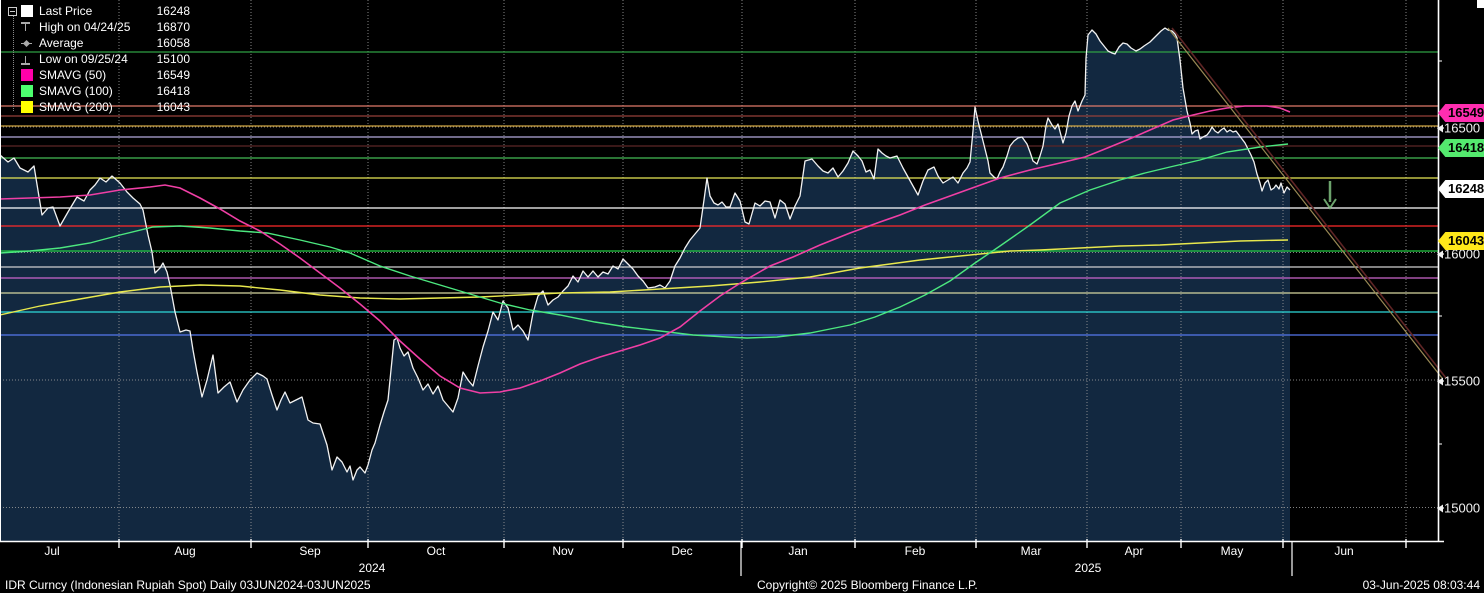 This screenshot has height=593, width=1484. Describe the element at coordinates (173, 91) in the screenshot. I see `legend-value: 16418` at that location.